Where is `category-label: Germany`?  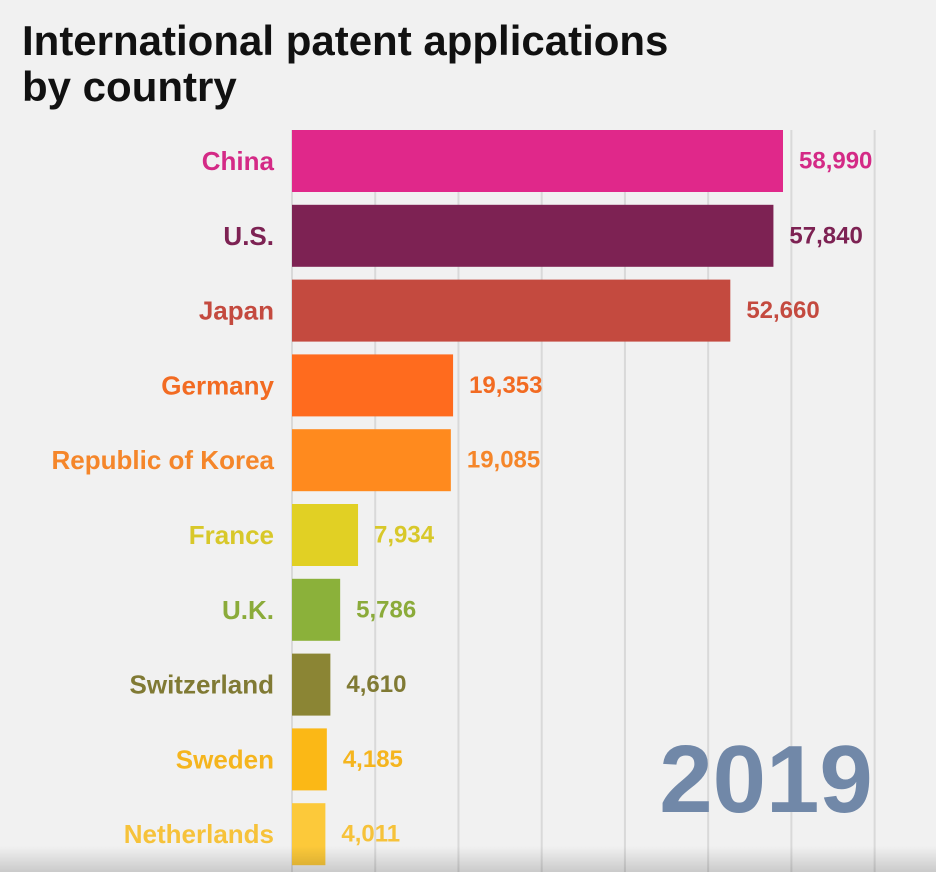 category-label: Germany is located at coordinates (217, 385).